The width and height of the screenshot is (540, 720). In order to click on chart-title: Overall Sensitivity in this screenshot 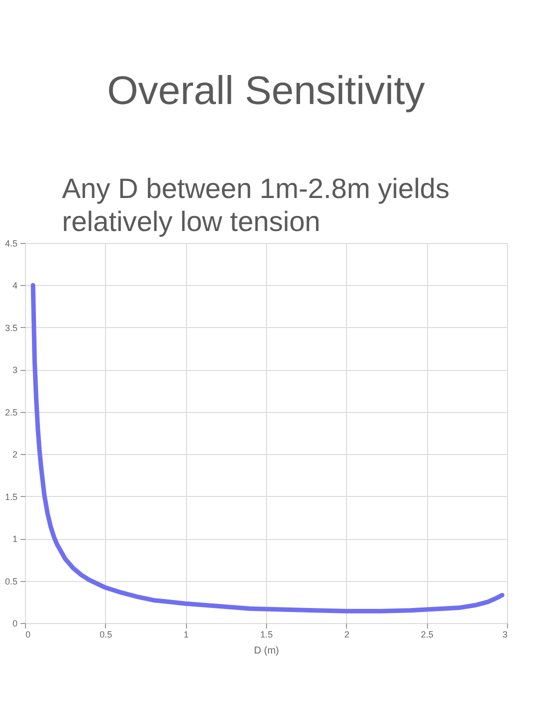, I will do `click(266, 91)`.